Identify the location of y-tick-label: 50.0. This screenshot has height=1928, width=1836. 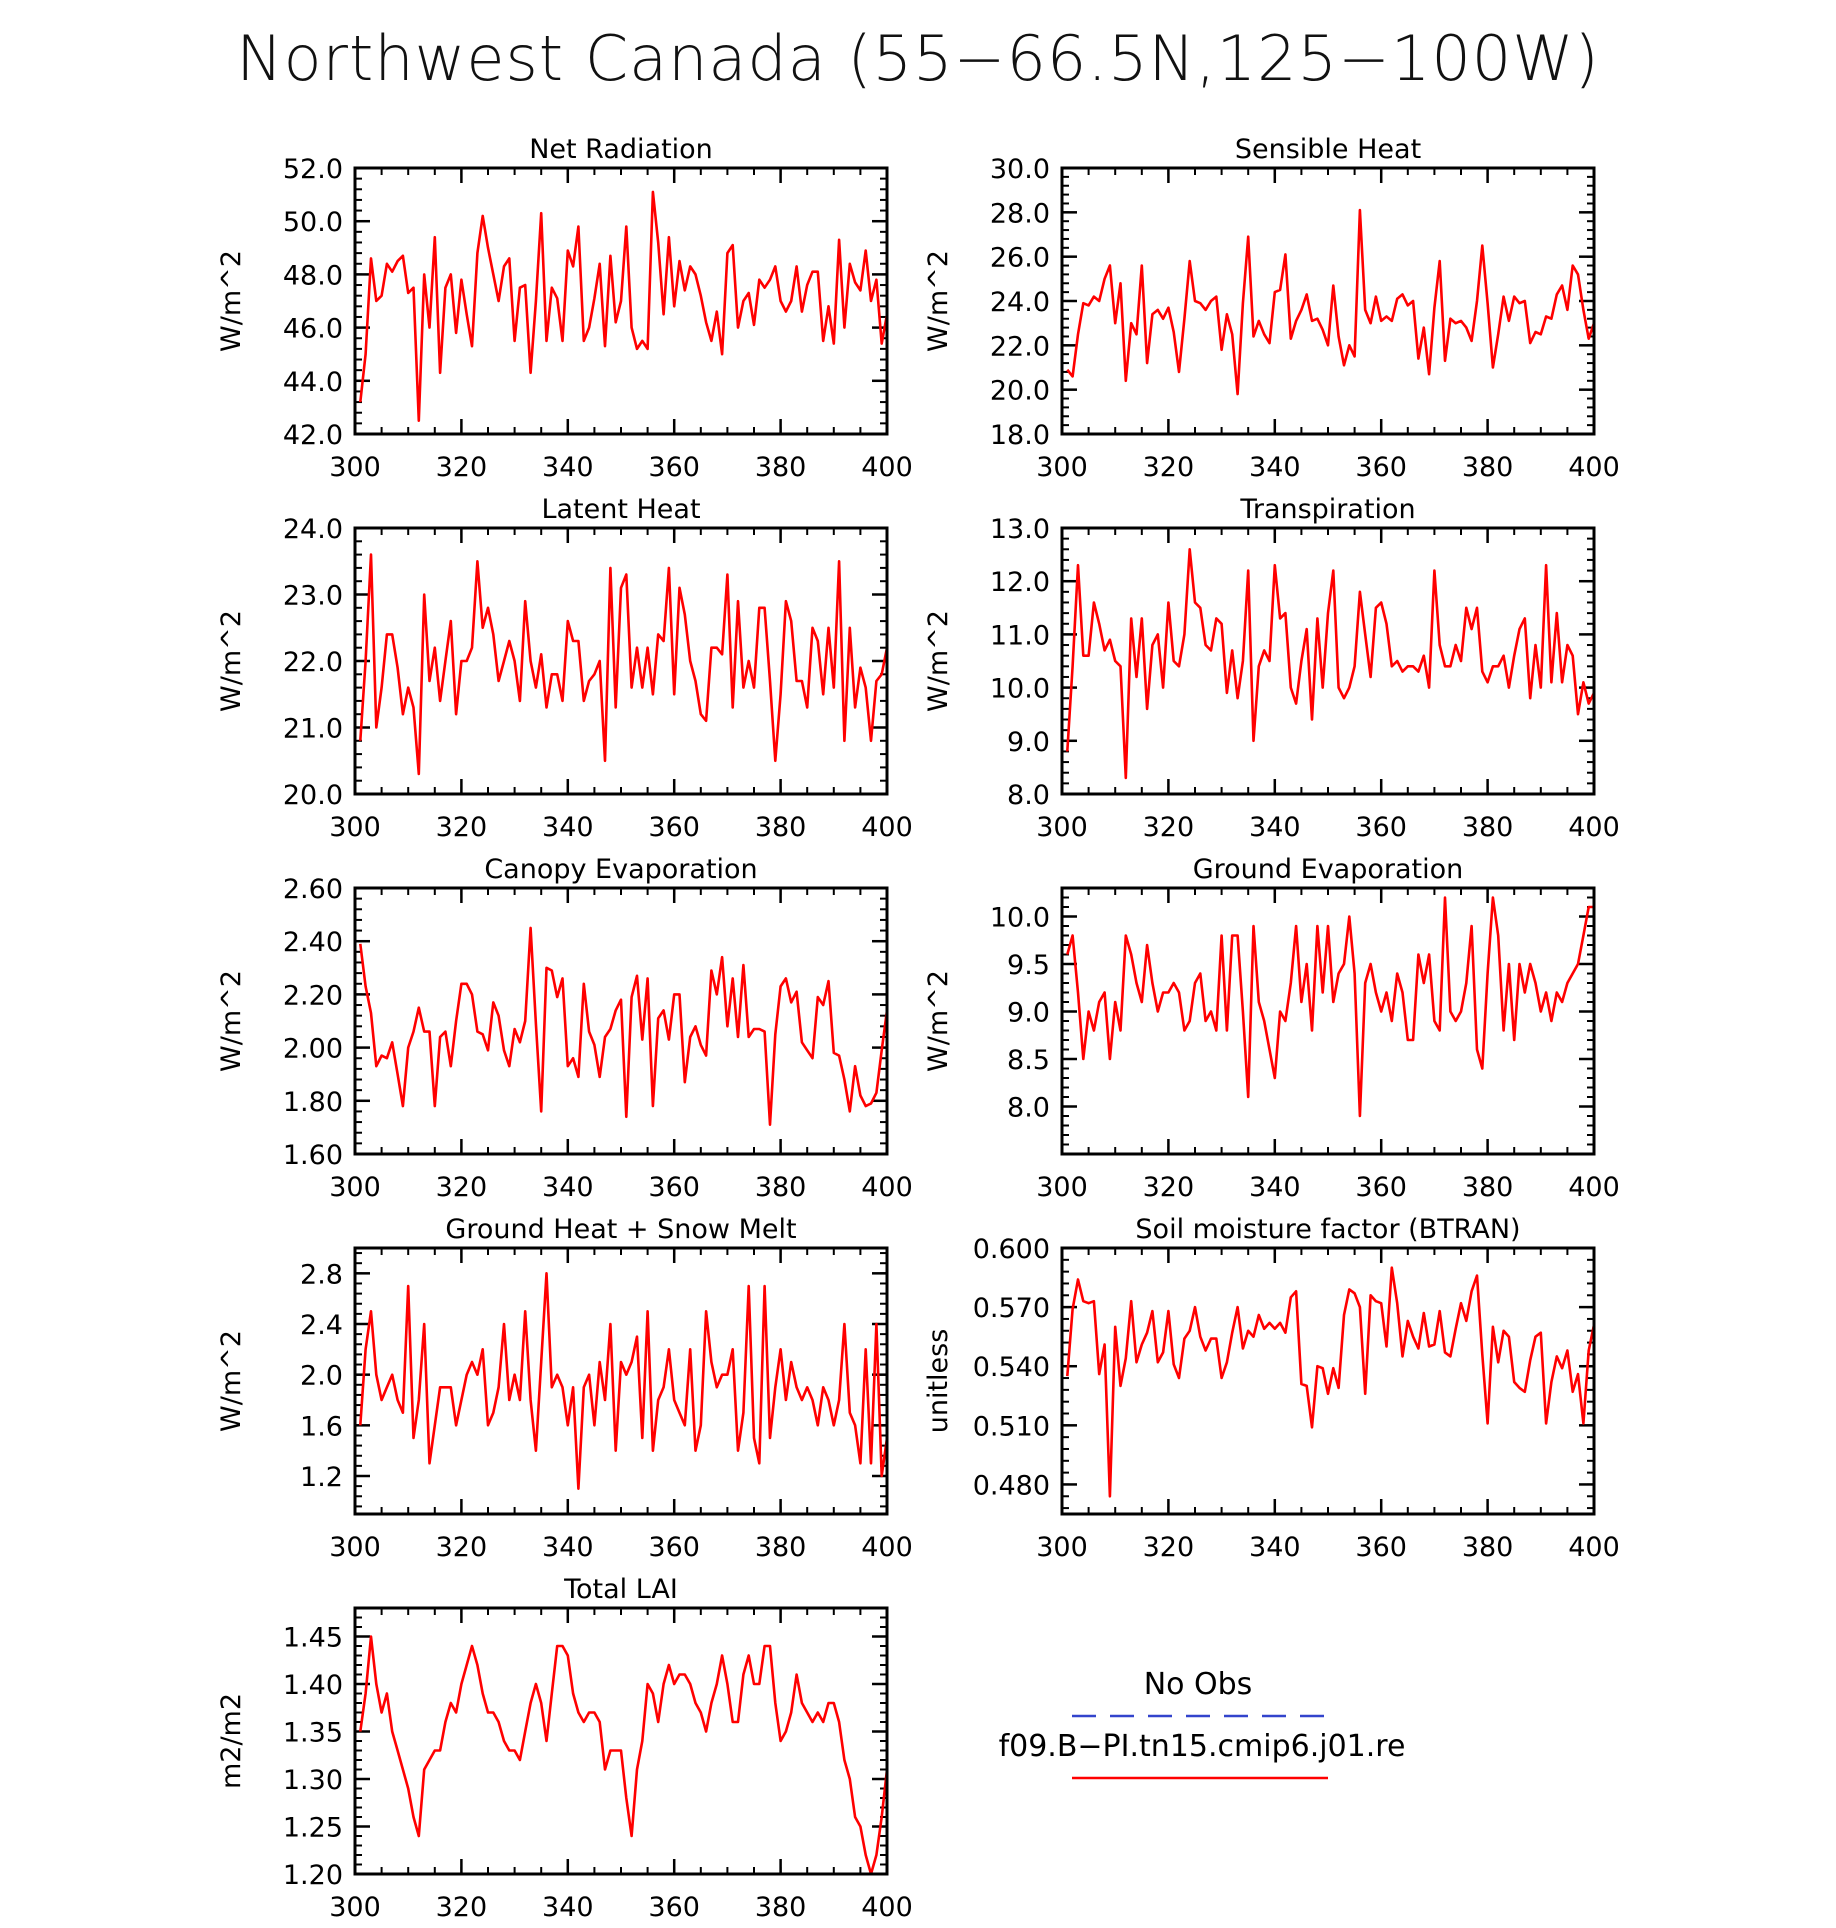
(313, 222).